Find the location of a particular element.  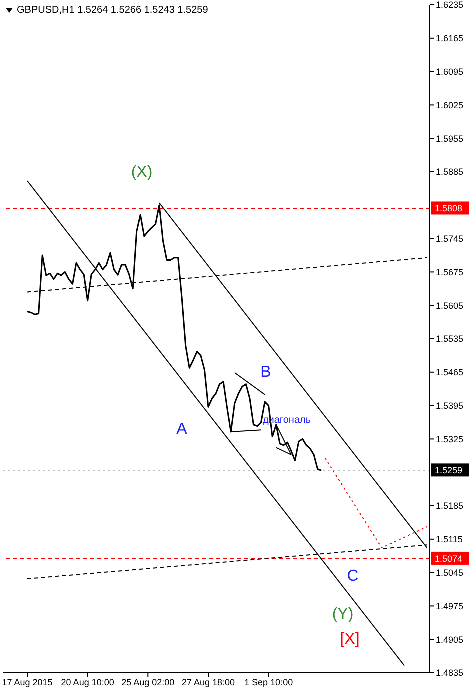

x-tick-label: 25 Aug 02:00 is located at coordinates (148, 682).